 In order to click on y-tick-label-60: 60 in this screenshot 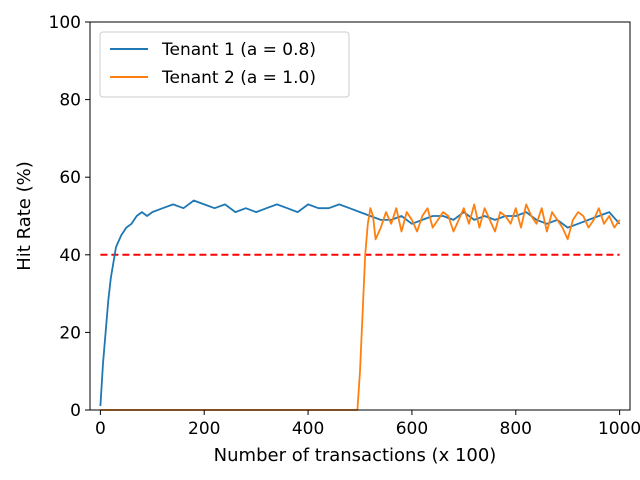, I will do `click(70, 178)`.